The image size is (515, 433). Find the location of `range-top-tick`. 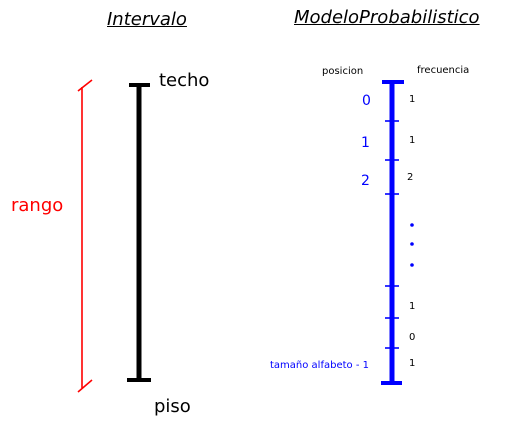

range-top-tick is located at coordinates (85, 85).